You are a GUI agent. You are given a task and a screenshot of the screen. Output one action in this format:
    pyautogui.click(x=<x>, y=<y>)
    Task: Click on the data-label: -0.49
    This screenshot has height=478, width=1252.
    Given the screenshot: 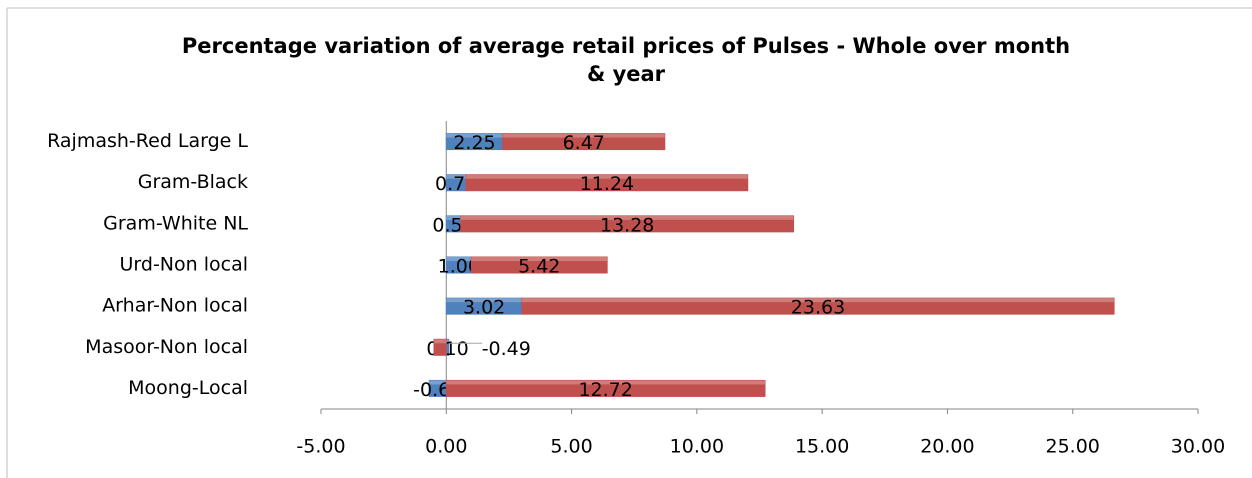 What is the action you would take?
    pyautogui.click(x=506, y=349)
    